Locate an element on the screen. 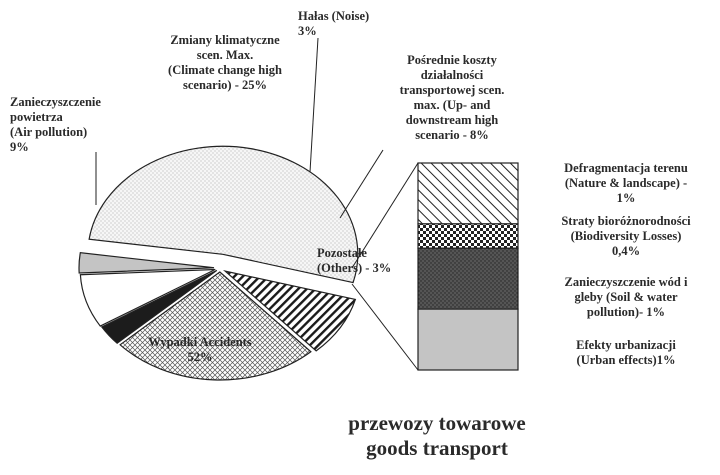 The width and height of the screenshot is (720, 475). chart-title: przewozy towarowe goods transport is located at coordinates (436, 435).